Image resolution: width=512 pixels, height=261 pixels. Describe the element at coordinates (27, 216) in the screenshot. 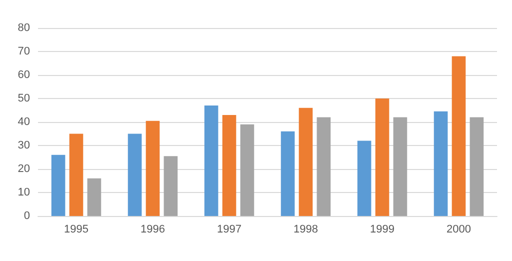

I see `y-tick-label: 0` at that location.